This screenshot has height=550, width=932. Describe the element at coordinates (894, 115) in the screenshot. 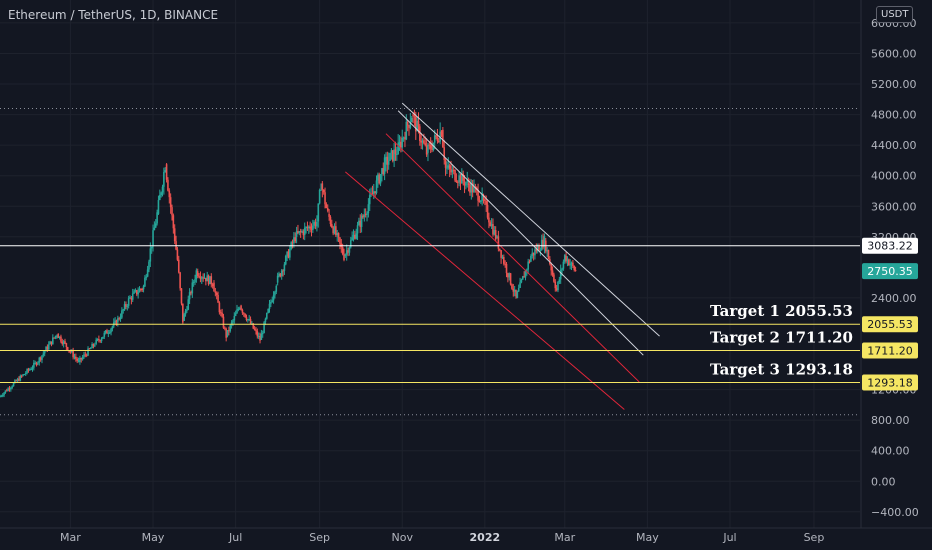

I see `price-tick-label: 4800.00` at that location.